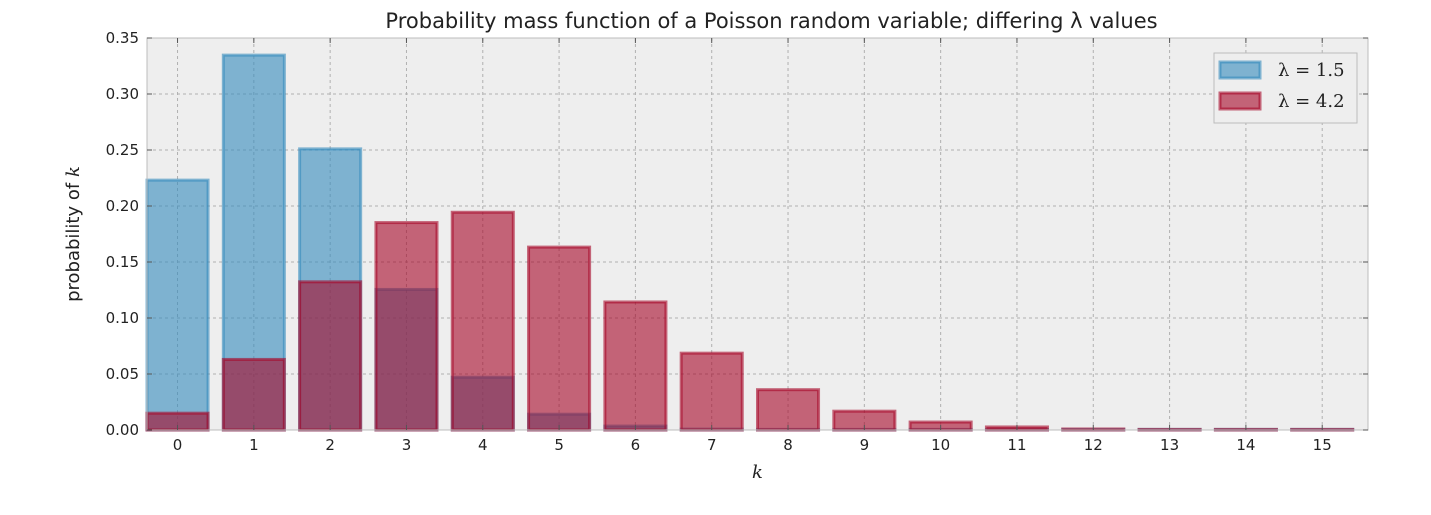  I want to click on x-tick-label: 4, so click(483, 445).